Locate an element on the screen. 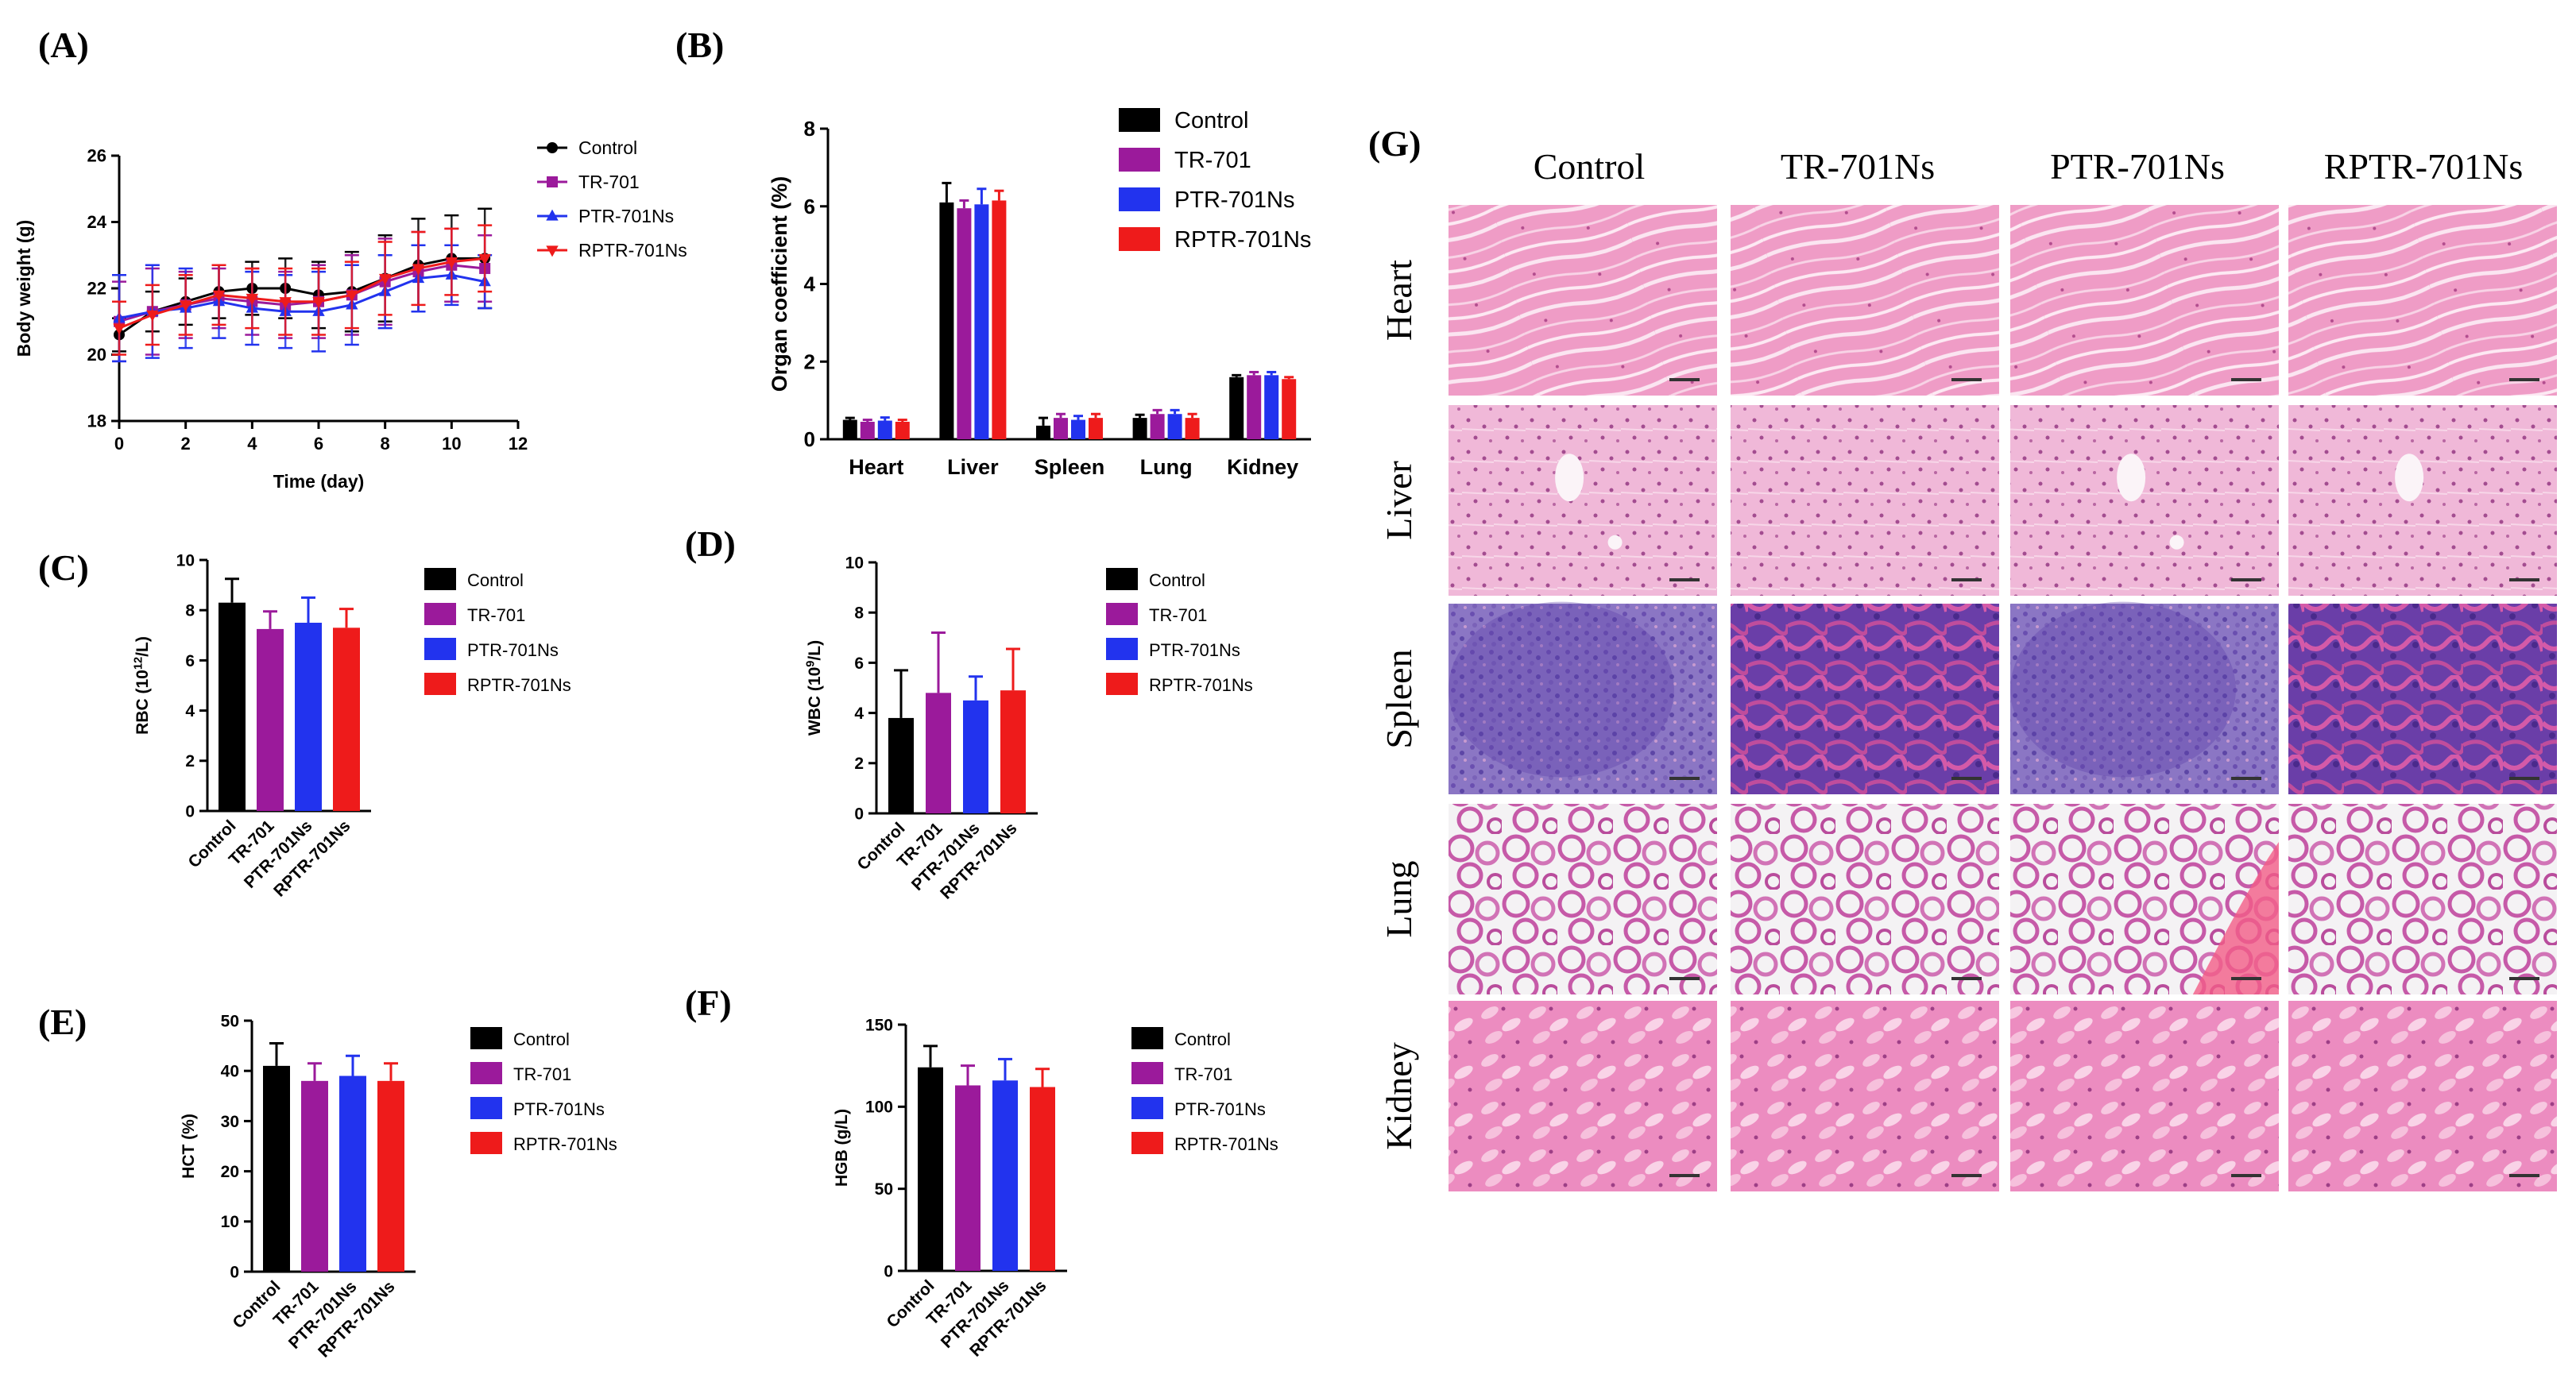 This screenshot has width=2576, height=1394. y-tick-label-f-3: 150 is located at coordinates (879, 1025).